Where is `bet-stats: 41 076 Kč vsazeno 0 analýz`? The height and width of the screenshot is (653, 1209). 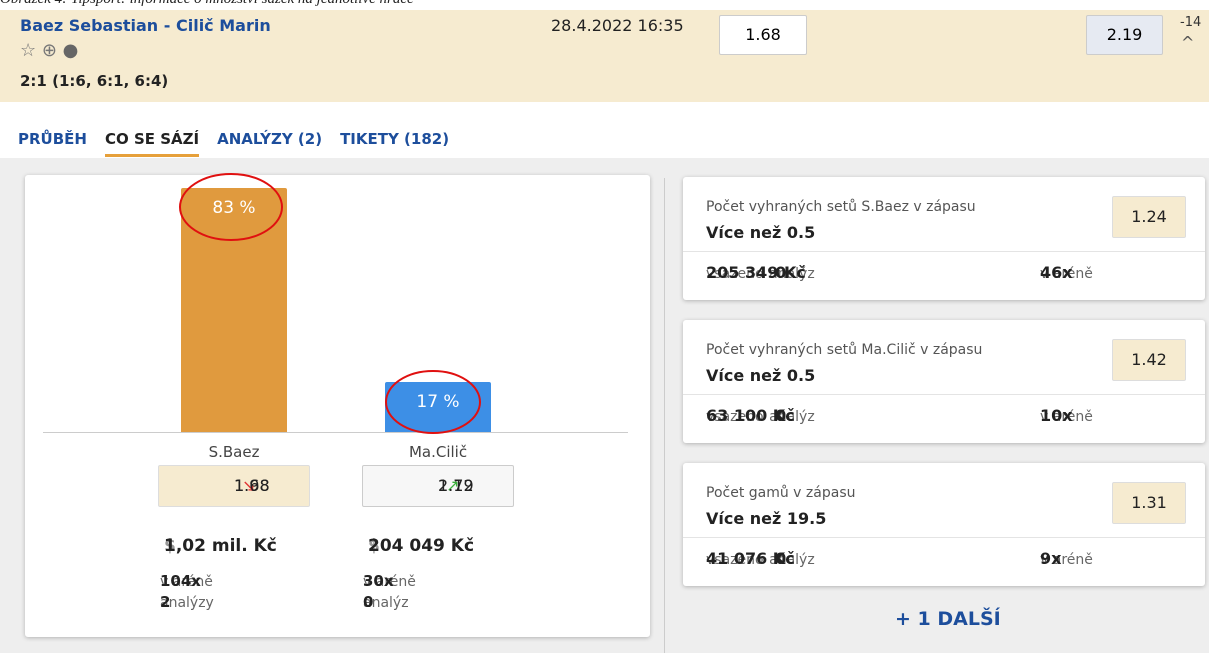 bet-stats: 41 076 Kč vsazeno 0 analýz is located at coordinates (760, 558).